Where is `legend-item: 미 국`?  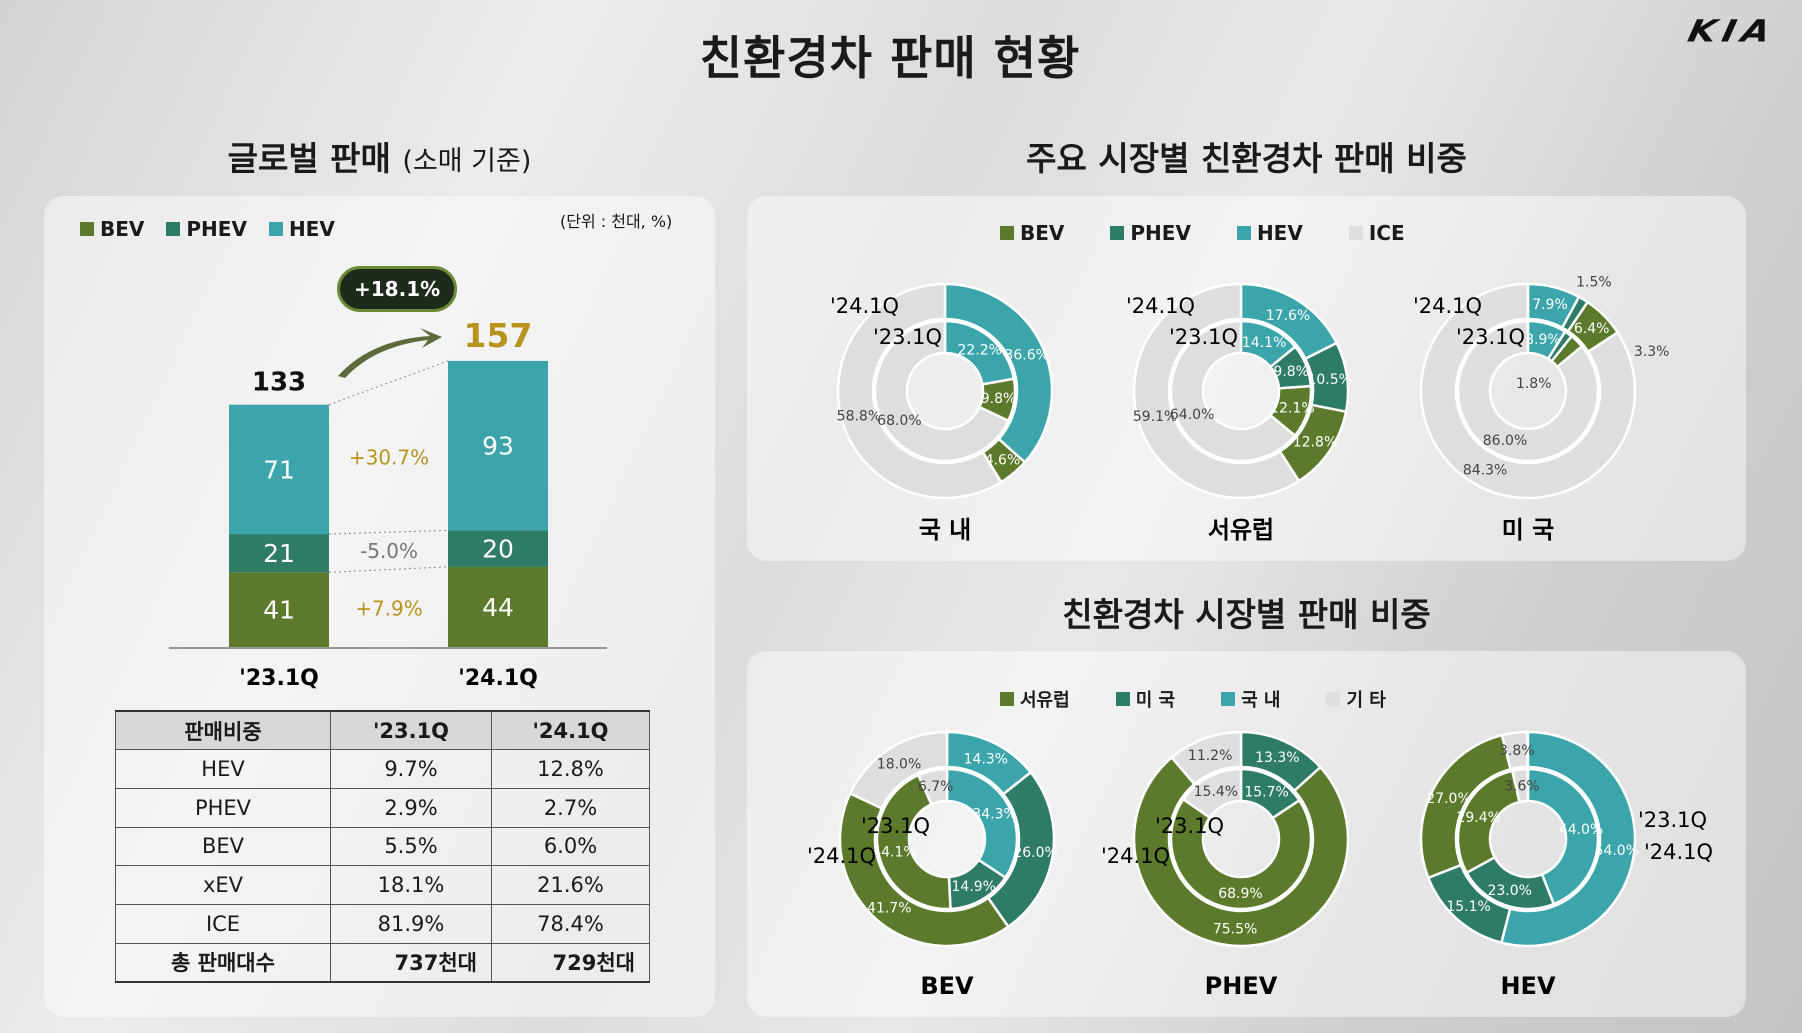
legend-item: 미 국 is located at coordinates (1145, 699).